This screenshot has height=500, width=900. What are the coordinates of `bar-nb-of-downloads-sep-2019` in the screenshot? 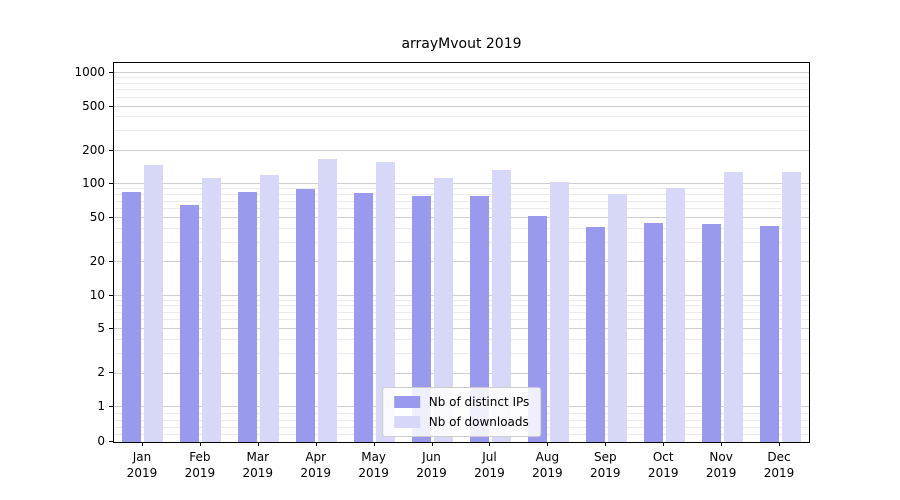 It's located at (617, 317).